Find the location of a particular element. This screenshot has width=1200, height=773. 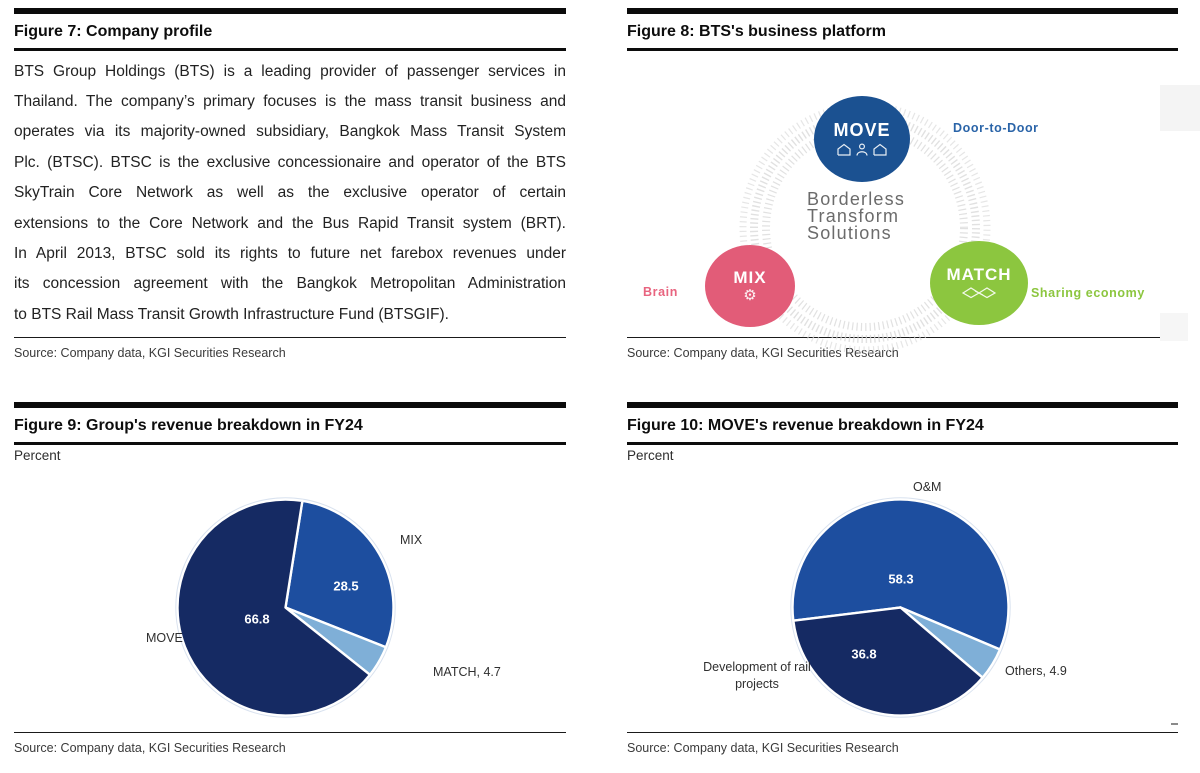

mix-label: MIX is located at coordinates (750, 277).